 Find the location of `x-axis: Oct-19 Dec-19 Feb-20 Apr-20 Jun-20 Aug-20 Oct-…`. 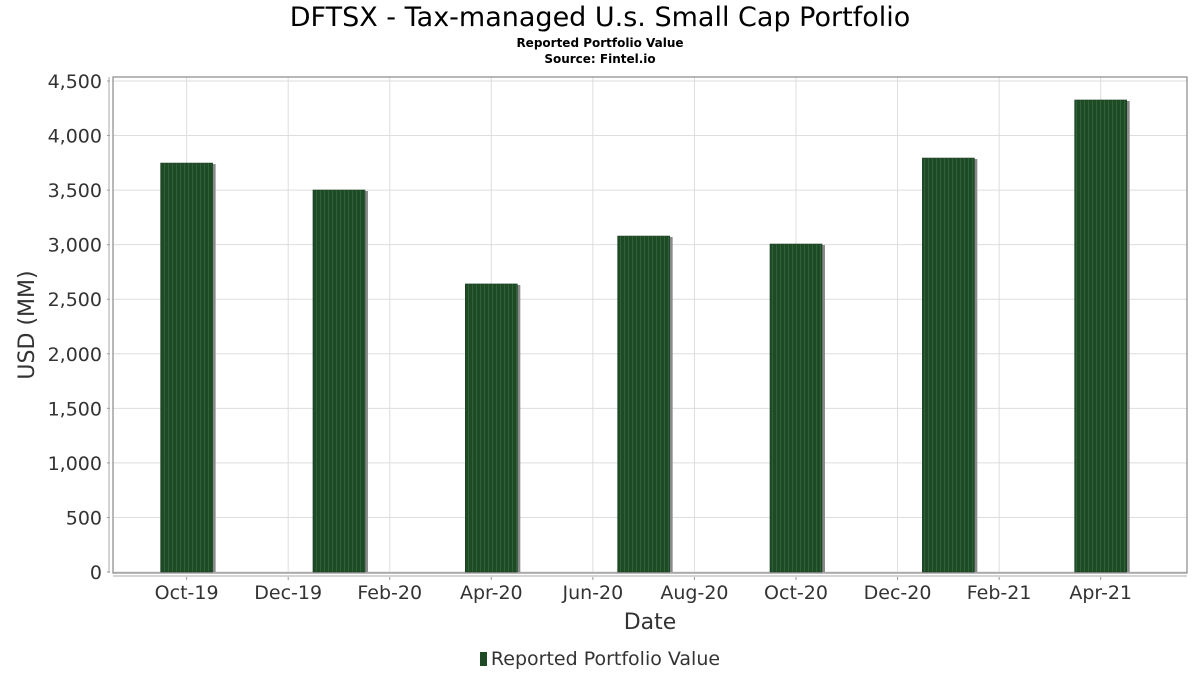

x-axis: Oct-19 Dec-19 Feb-20 Apr-20 Jun-20 Aug-20 Oct-… is located at coordinates (650, 589).